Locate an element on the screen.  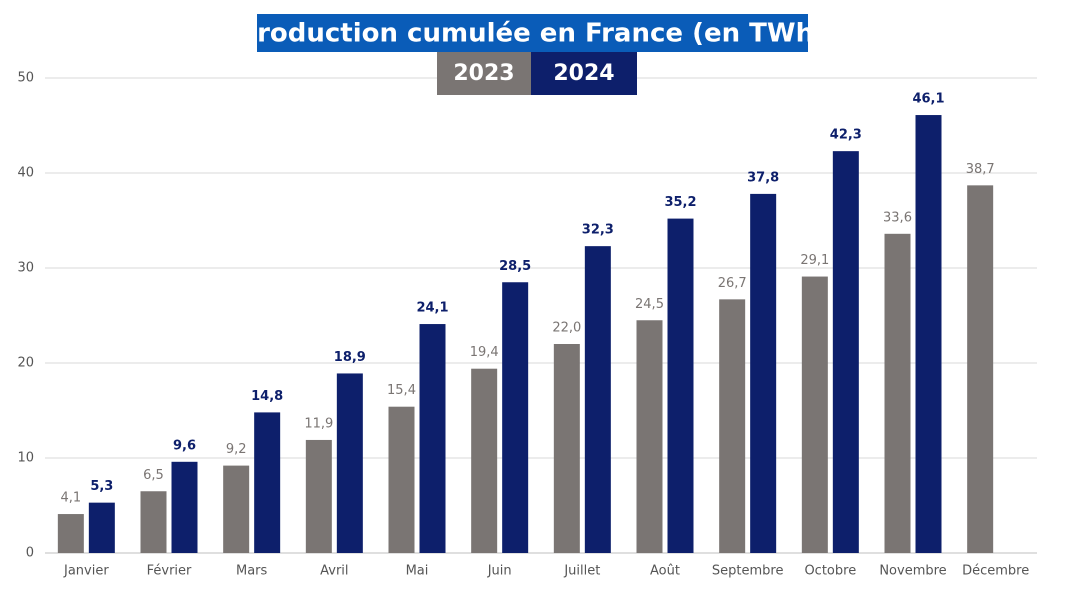
value-label: 46,1 is located at coordinates (928, 99).